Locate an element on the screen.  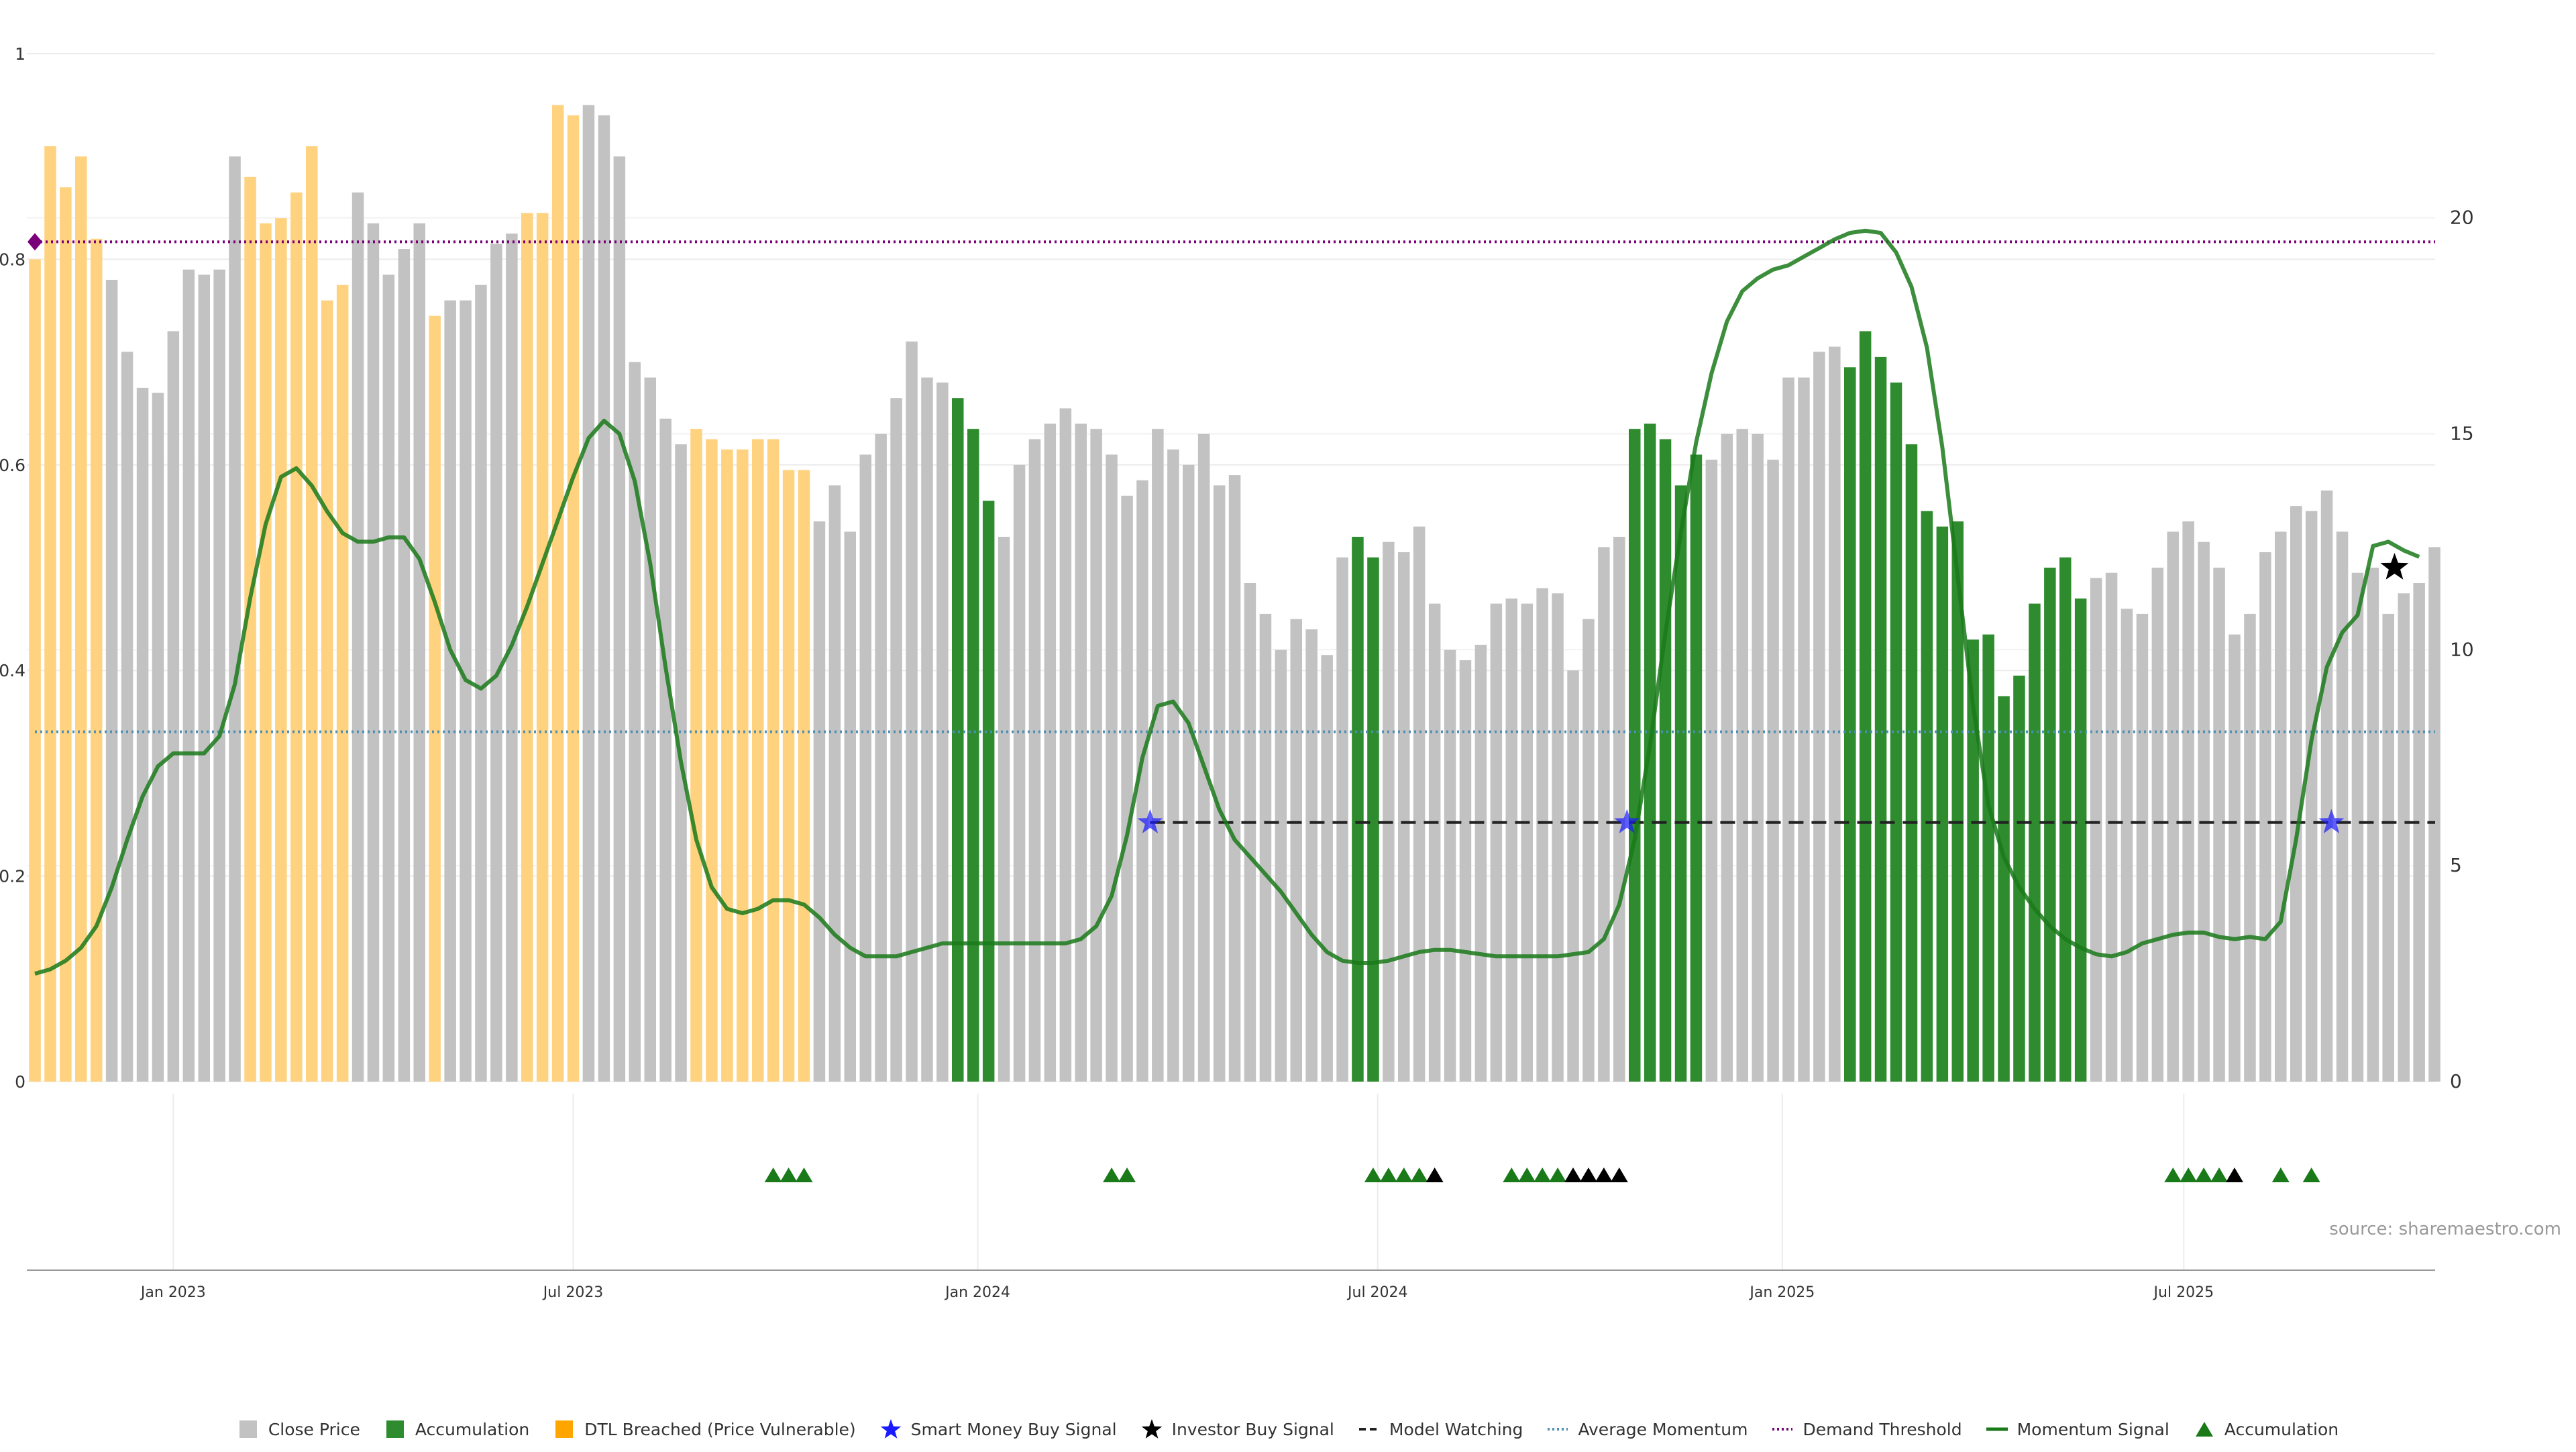
legend-triangle-icon is located at coordinates (2204, 1430).